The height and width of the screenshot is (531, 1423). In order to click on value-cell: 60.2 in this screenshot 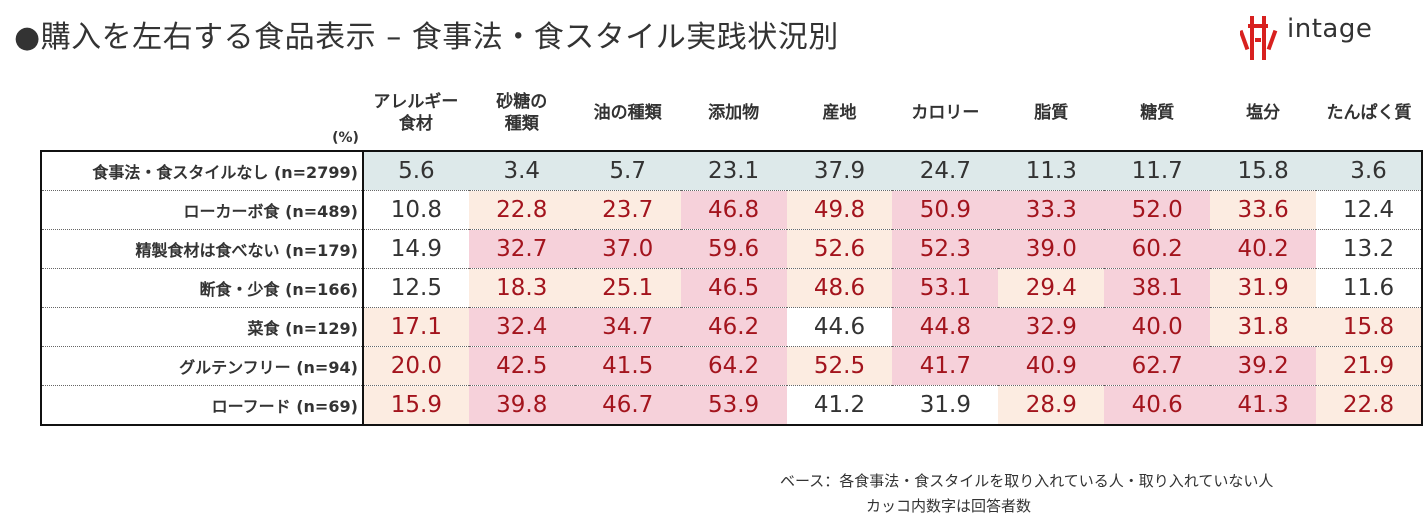, I will do `click(1157, 249)`.